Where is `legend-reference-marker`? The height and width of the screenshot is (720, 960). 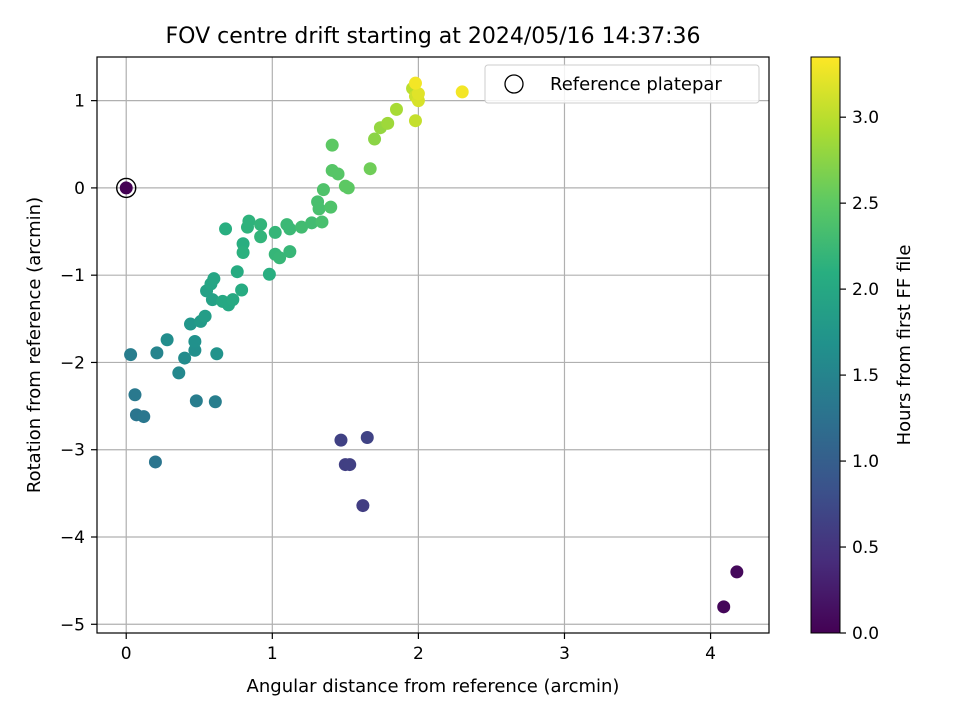
legend-reference-marker is located at coordinates (514, 84).